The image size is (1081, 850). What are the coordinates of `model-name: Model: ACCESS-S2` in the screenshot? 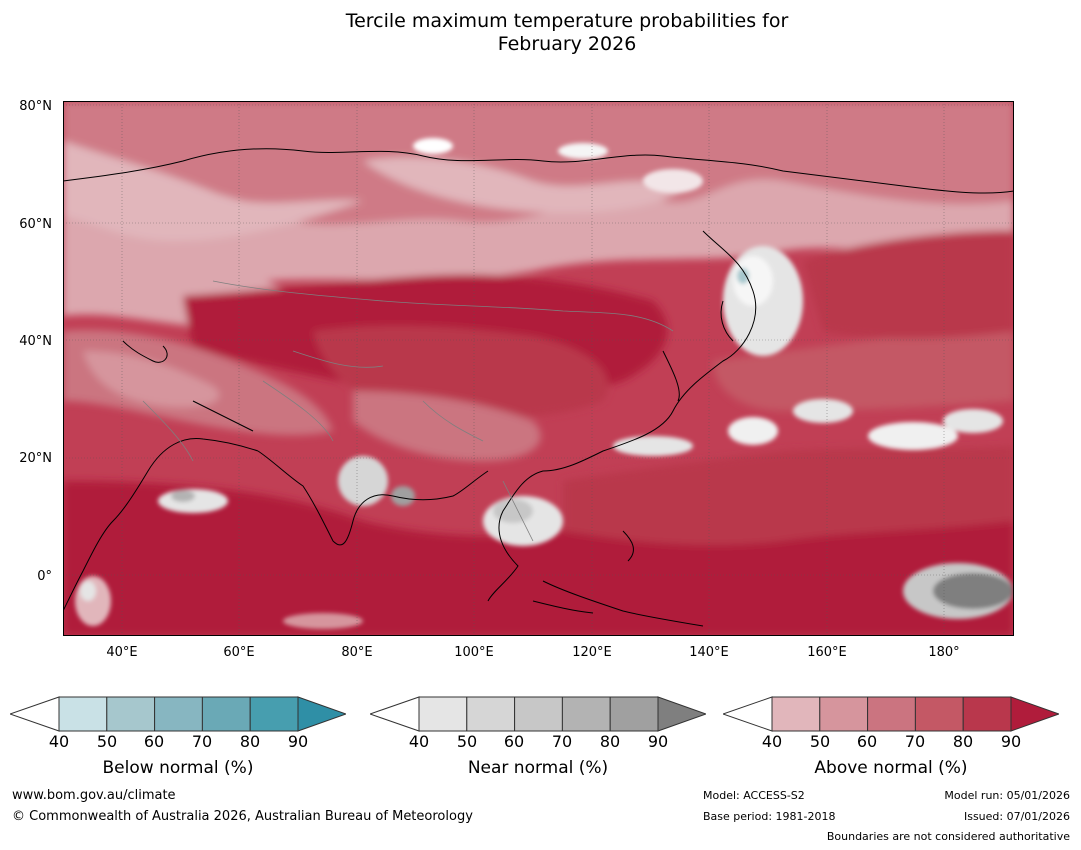 It's located at (754, 795).